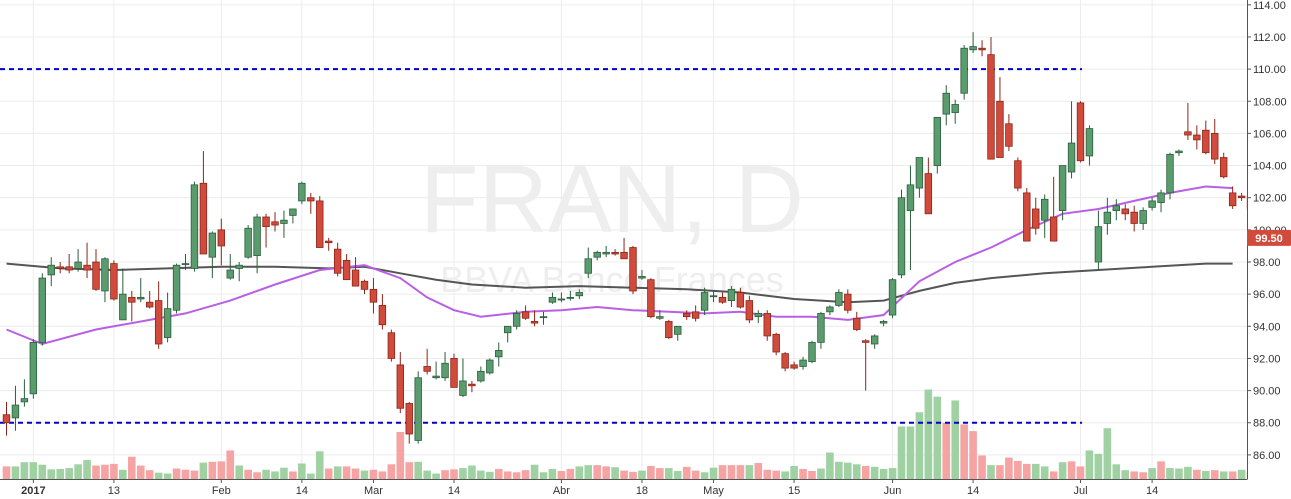 This screenshot has width=1291, height=499. I want to click on time-axis: 2017 13 Feb 14 Mar 14 Abr 18 May 15 Jun 14 Jul 14, so click(645, 489).